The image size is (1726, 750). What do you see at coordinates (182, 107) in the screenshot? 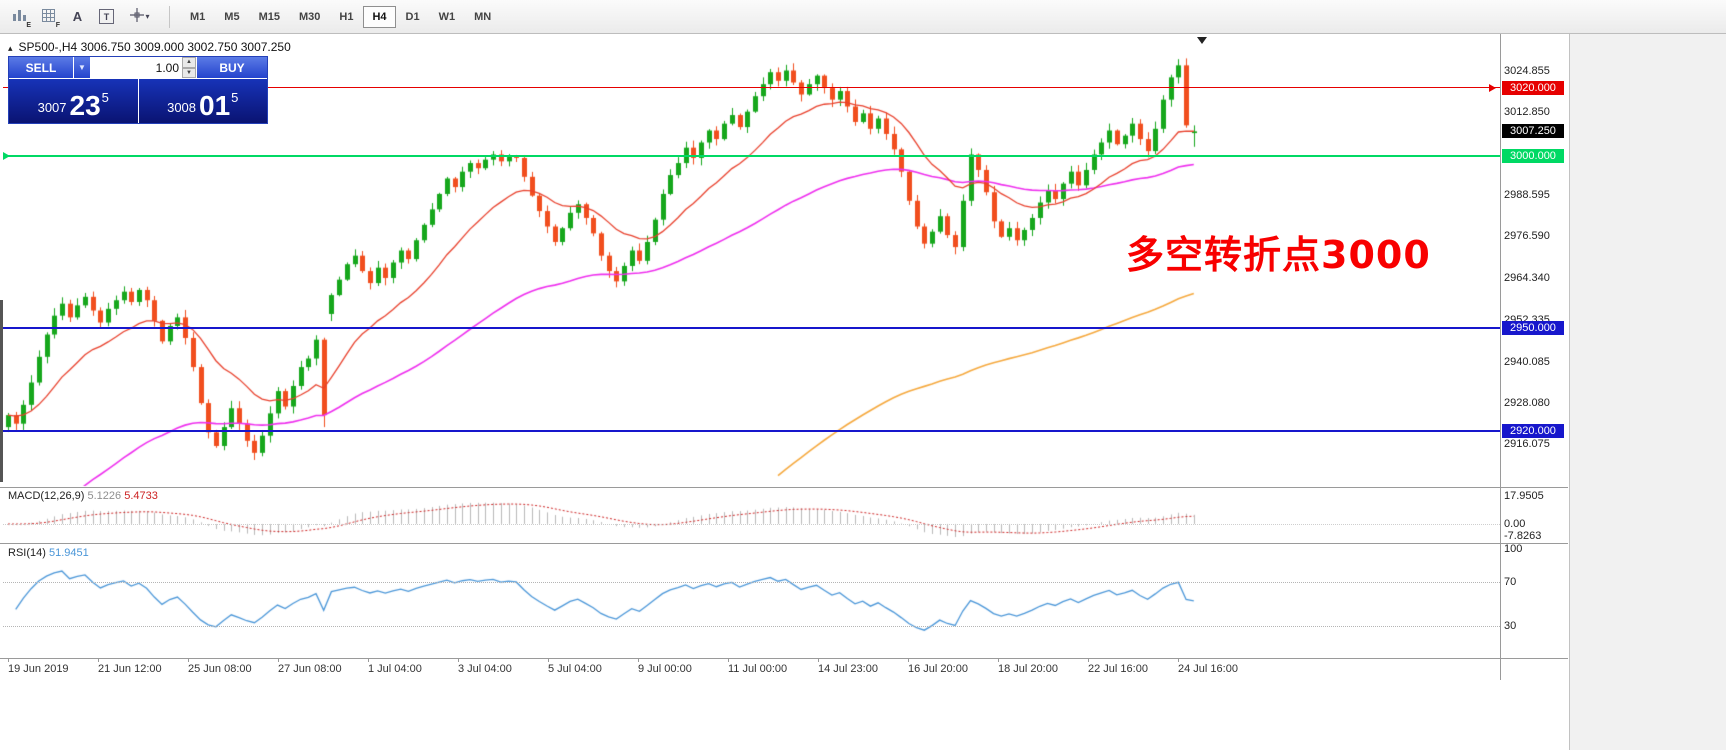
I see `buy-price-main: 3008` at bounding box center [182, 107].